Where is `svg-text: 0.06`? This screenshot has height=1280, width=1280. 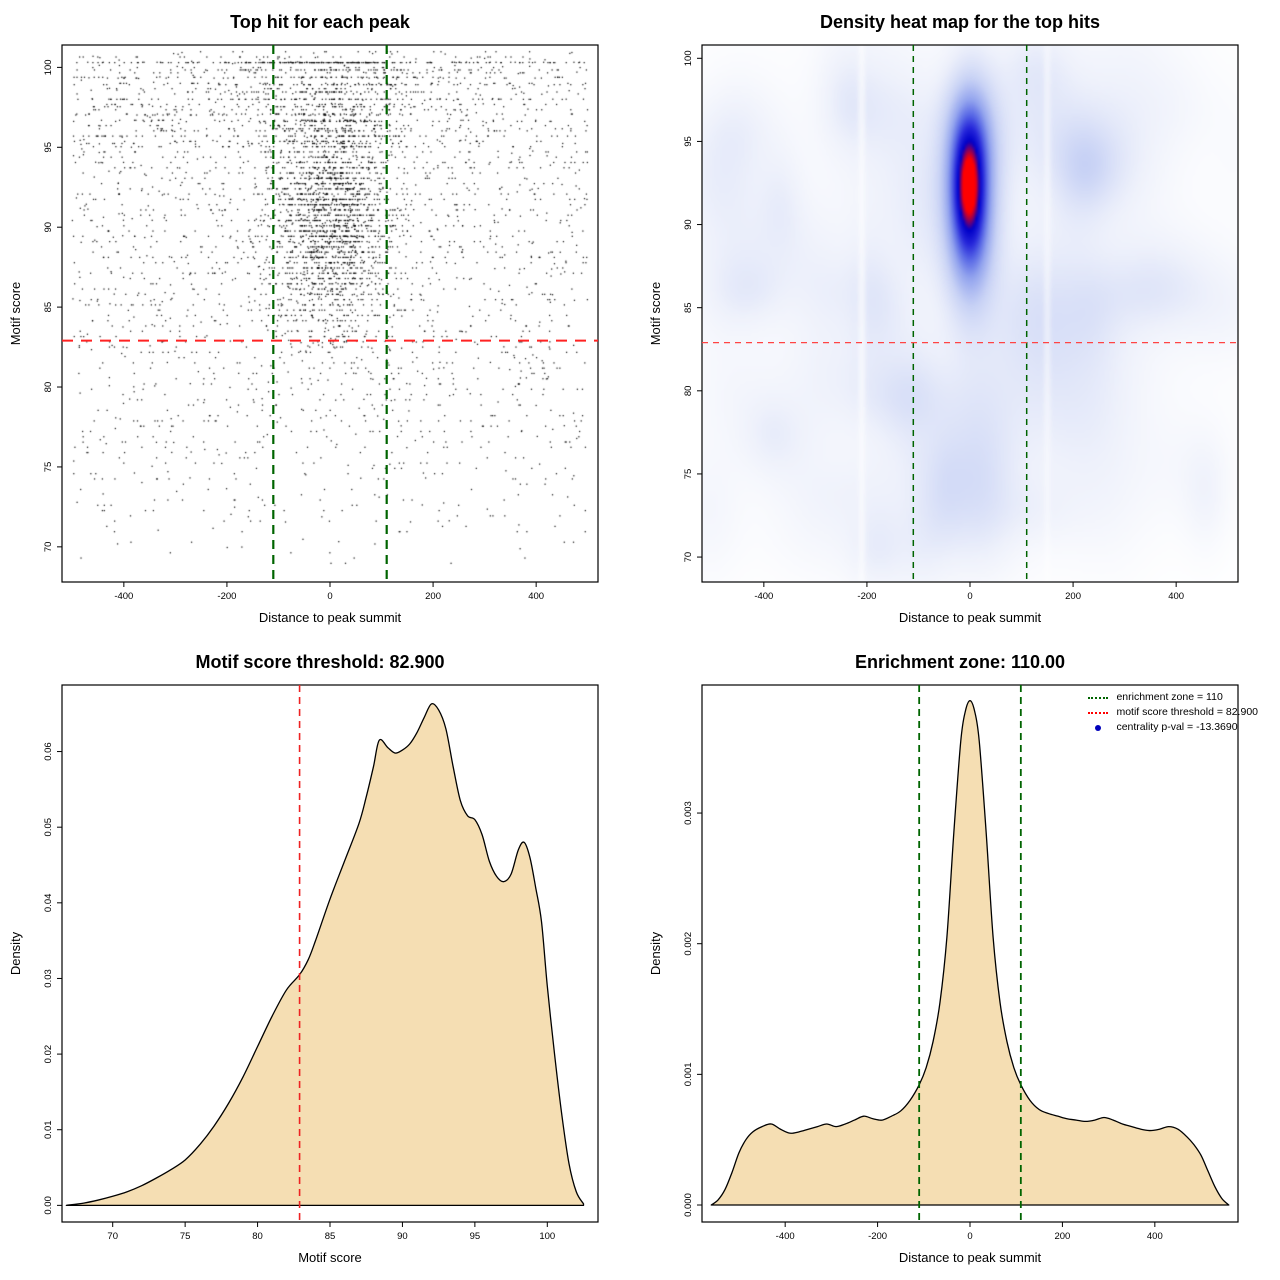 svg-text: 0.06 is located at coordinates (48, 751).